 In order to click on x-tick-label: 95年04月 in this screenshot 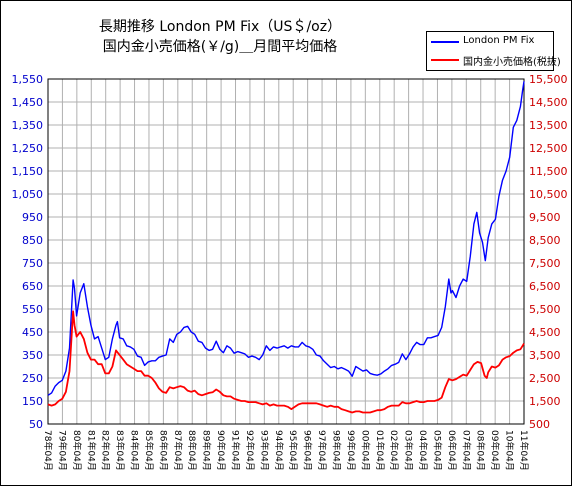, I will do `click(293, 450)`.